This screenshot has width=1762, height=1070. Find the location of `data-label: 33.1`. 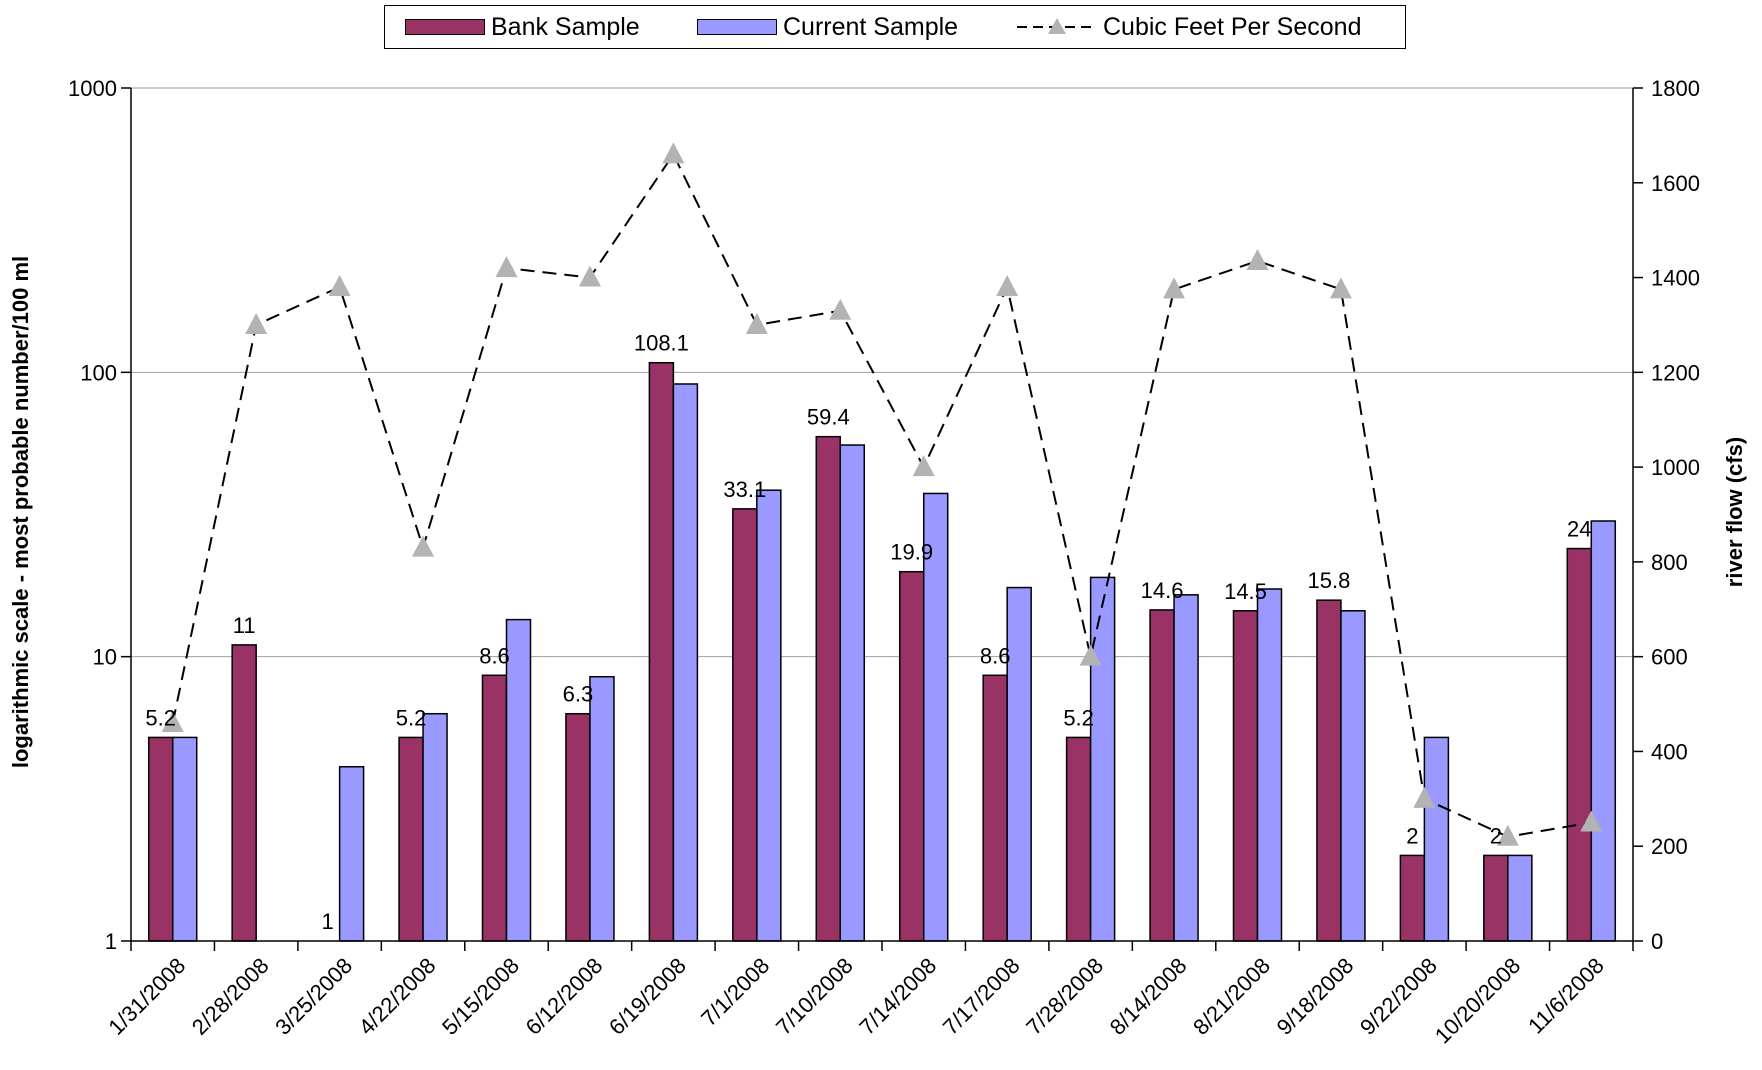

data-label: 33.1 is located at coordinates (744, 489).